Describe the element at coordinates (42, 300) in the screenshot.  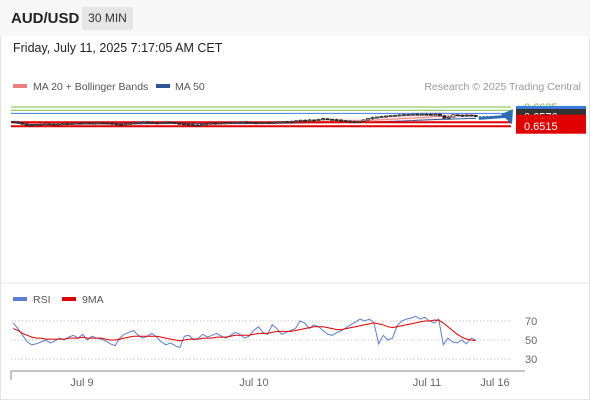
I see `rsi-legend-label: RSI` at that location.